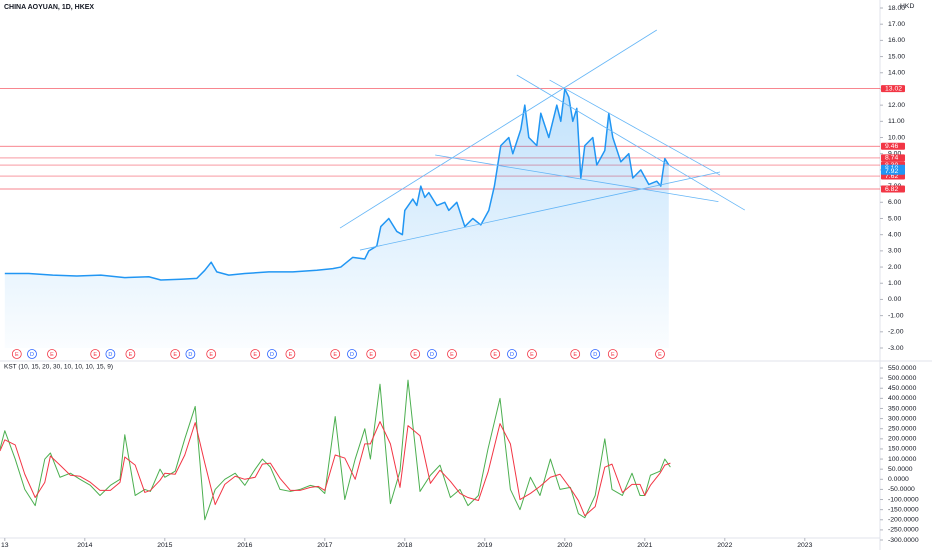 Image resolution: width=932 pixels, height=550 pixels. What do you see at coordinates (896, 137) in the screenshot?
I see `y-tick-label: 10.00` at bounding box center [896, 137].